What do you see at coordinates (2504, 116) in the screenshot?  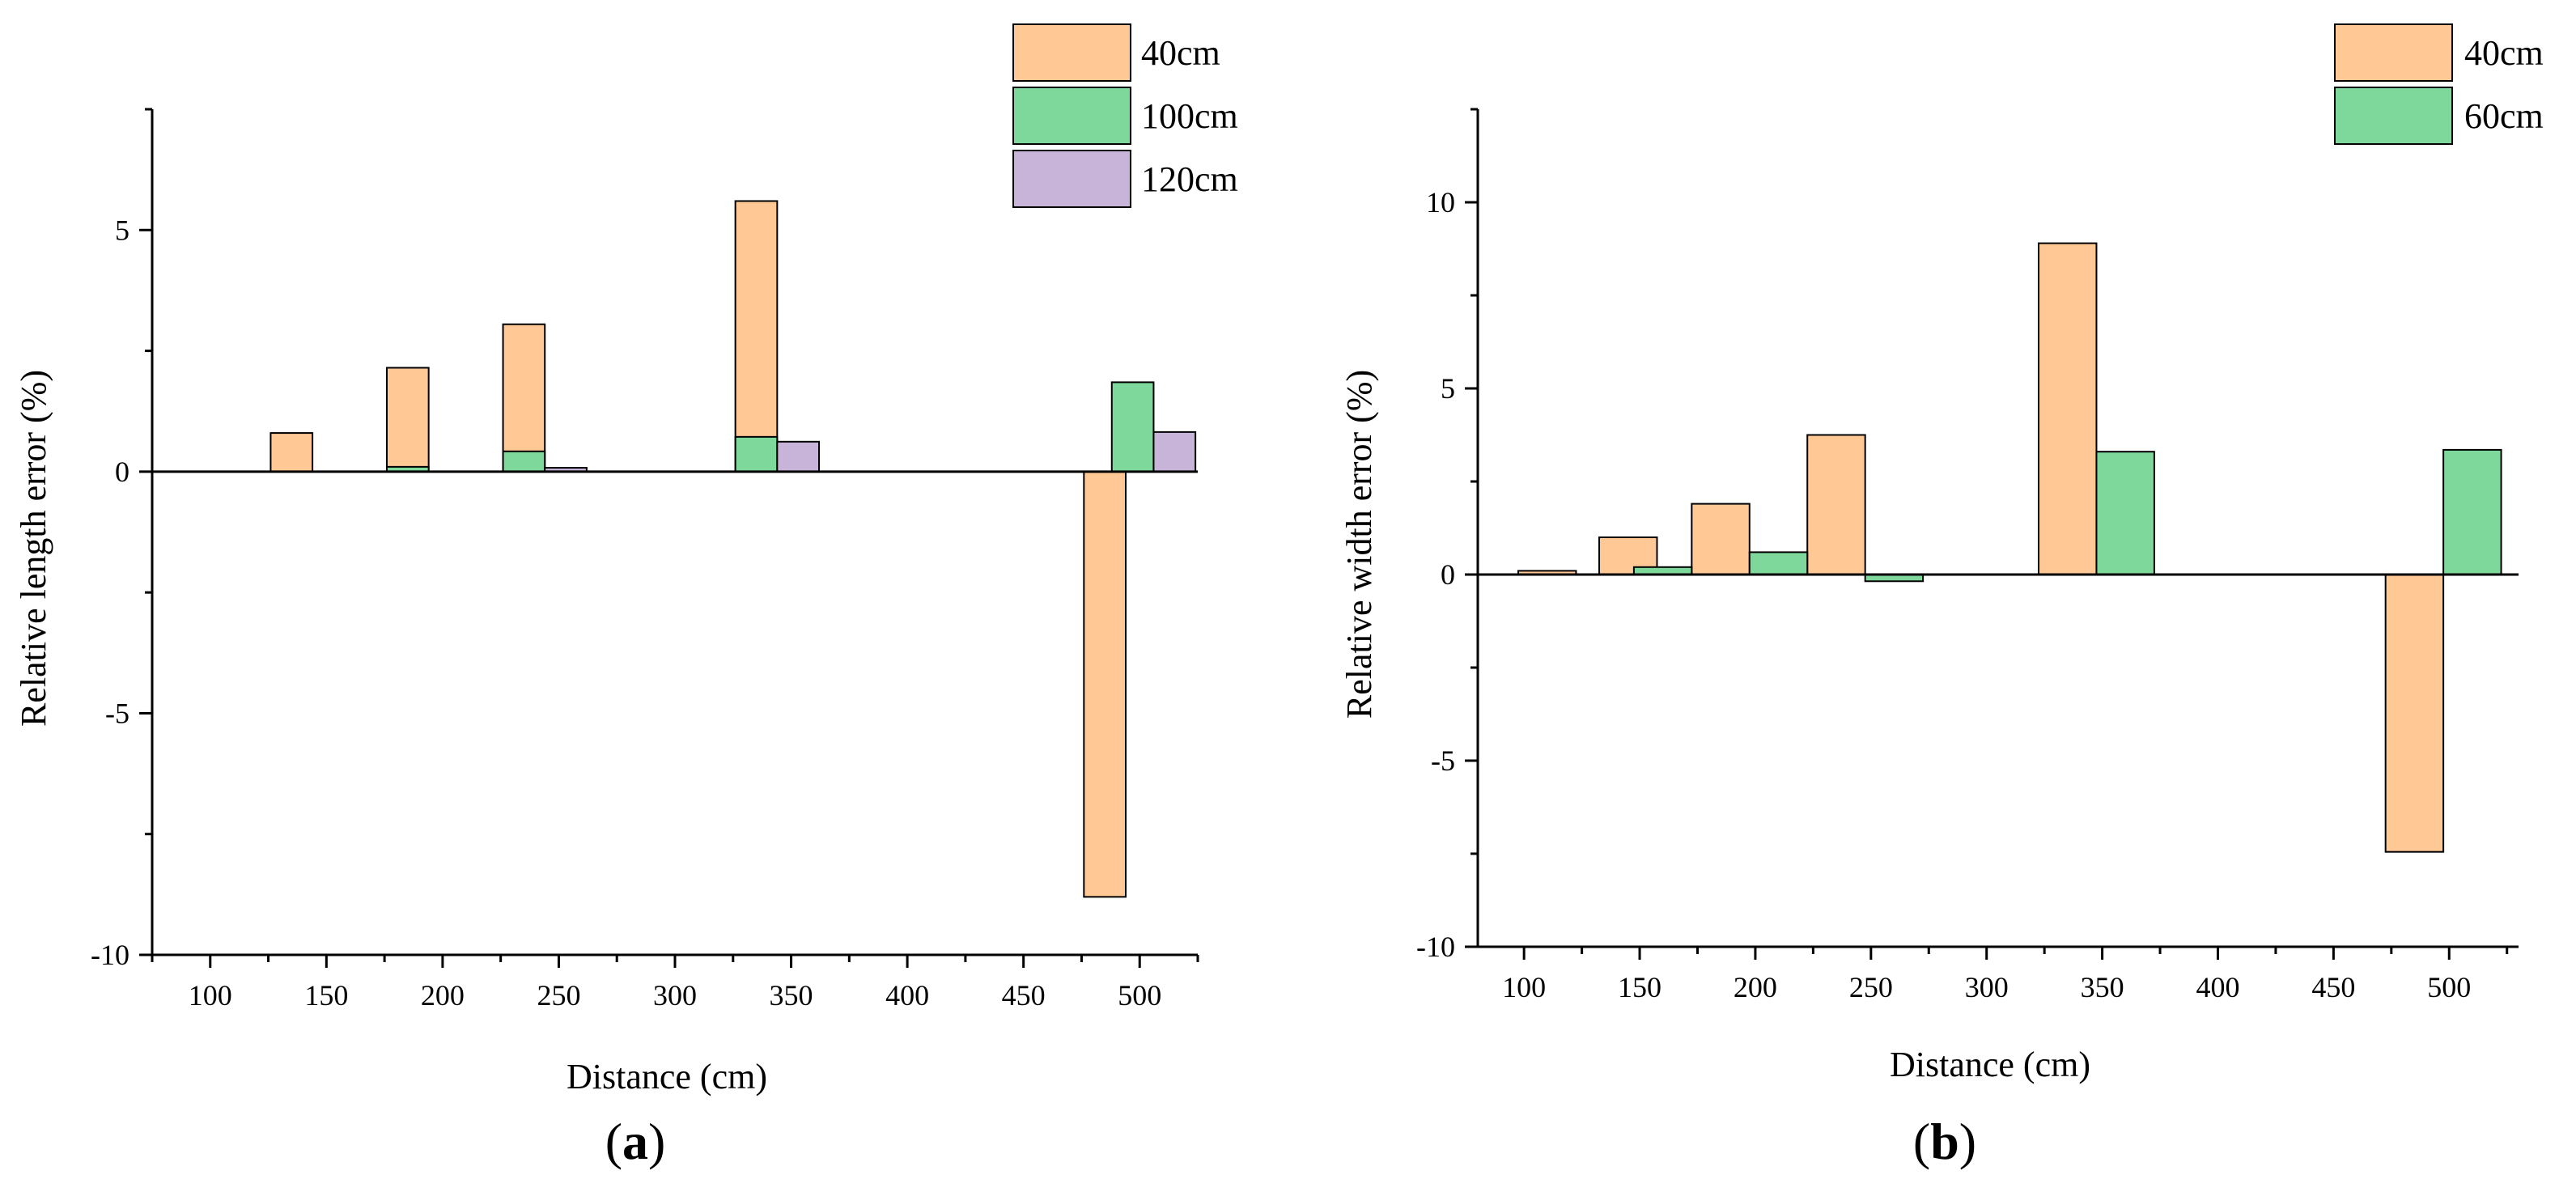 I see `legend-label: 60cm` at bounding box center [2504, 116].